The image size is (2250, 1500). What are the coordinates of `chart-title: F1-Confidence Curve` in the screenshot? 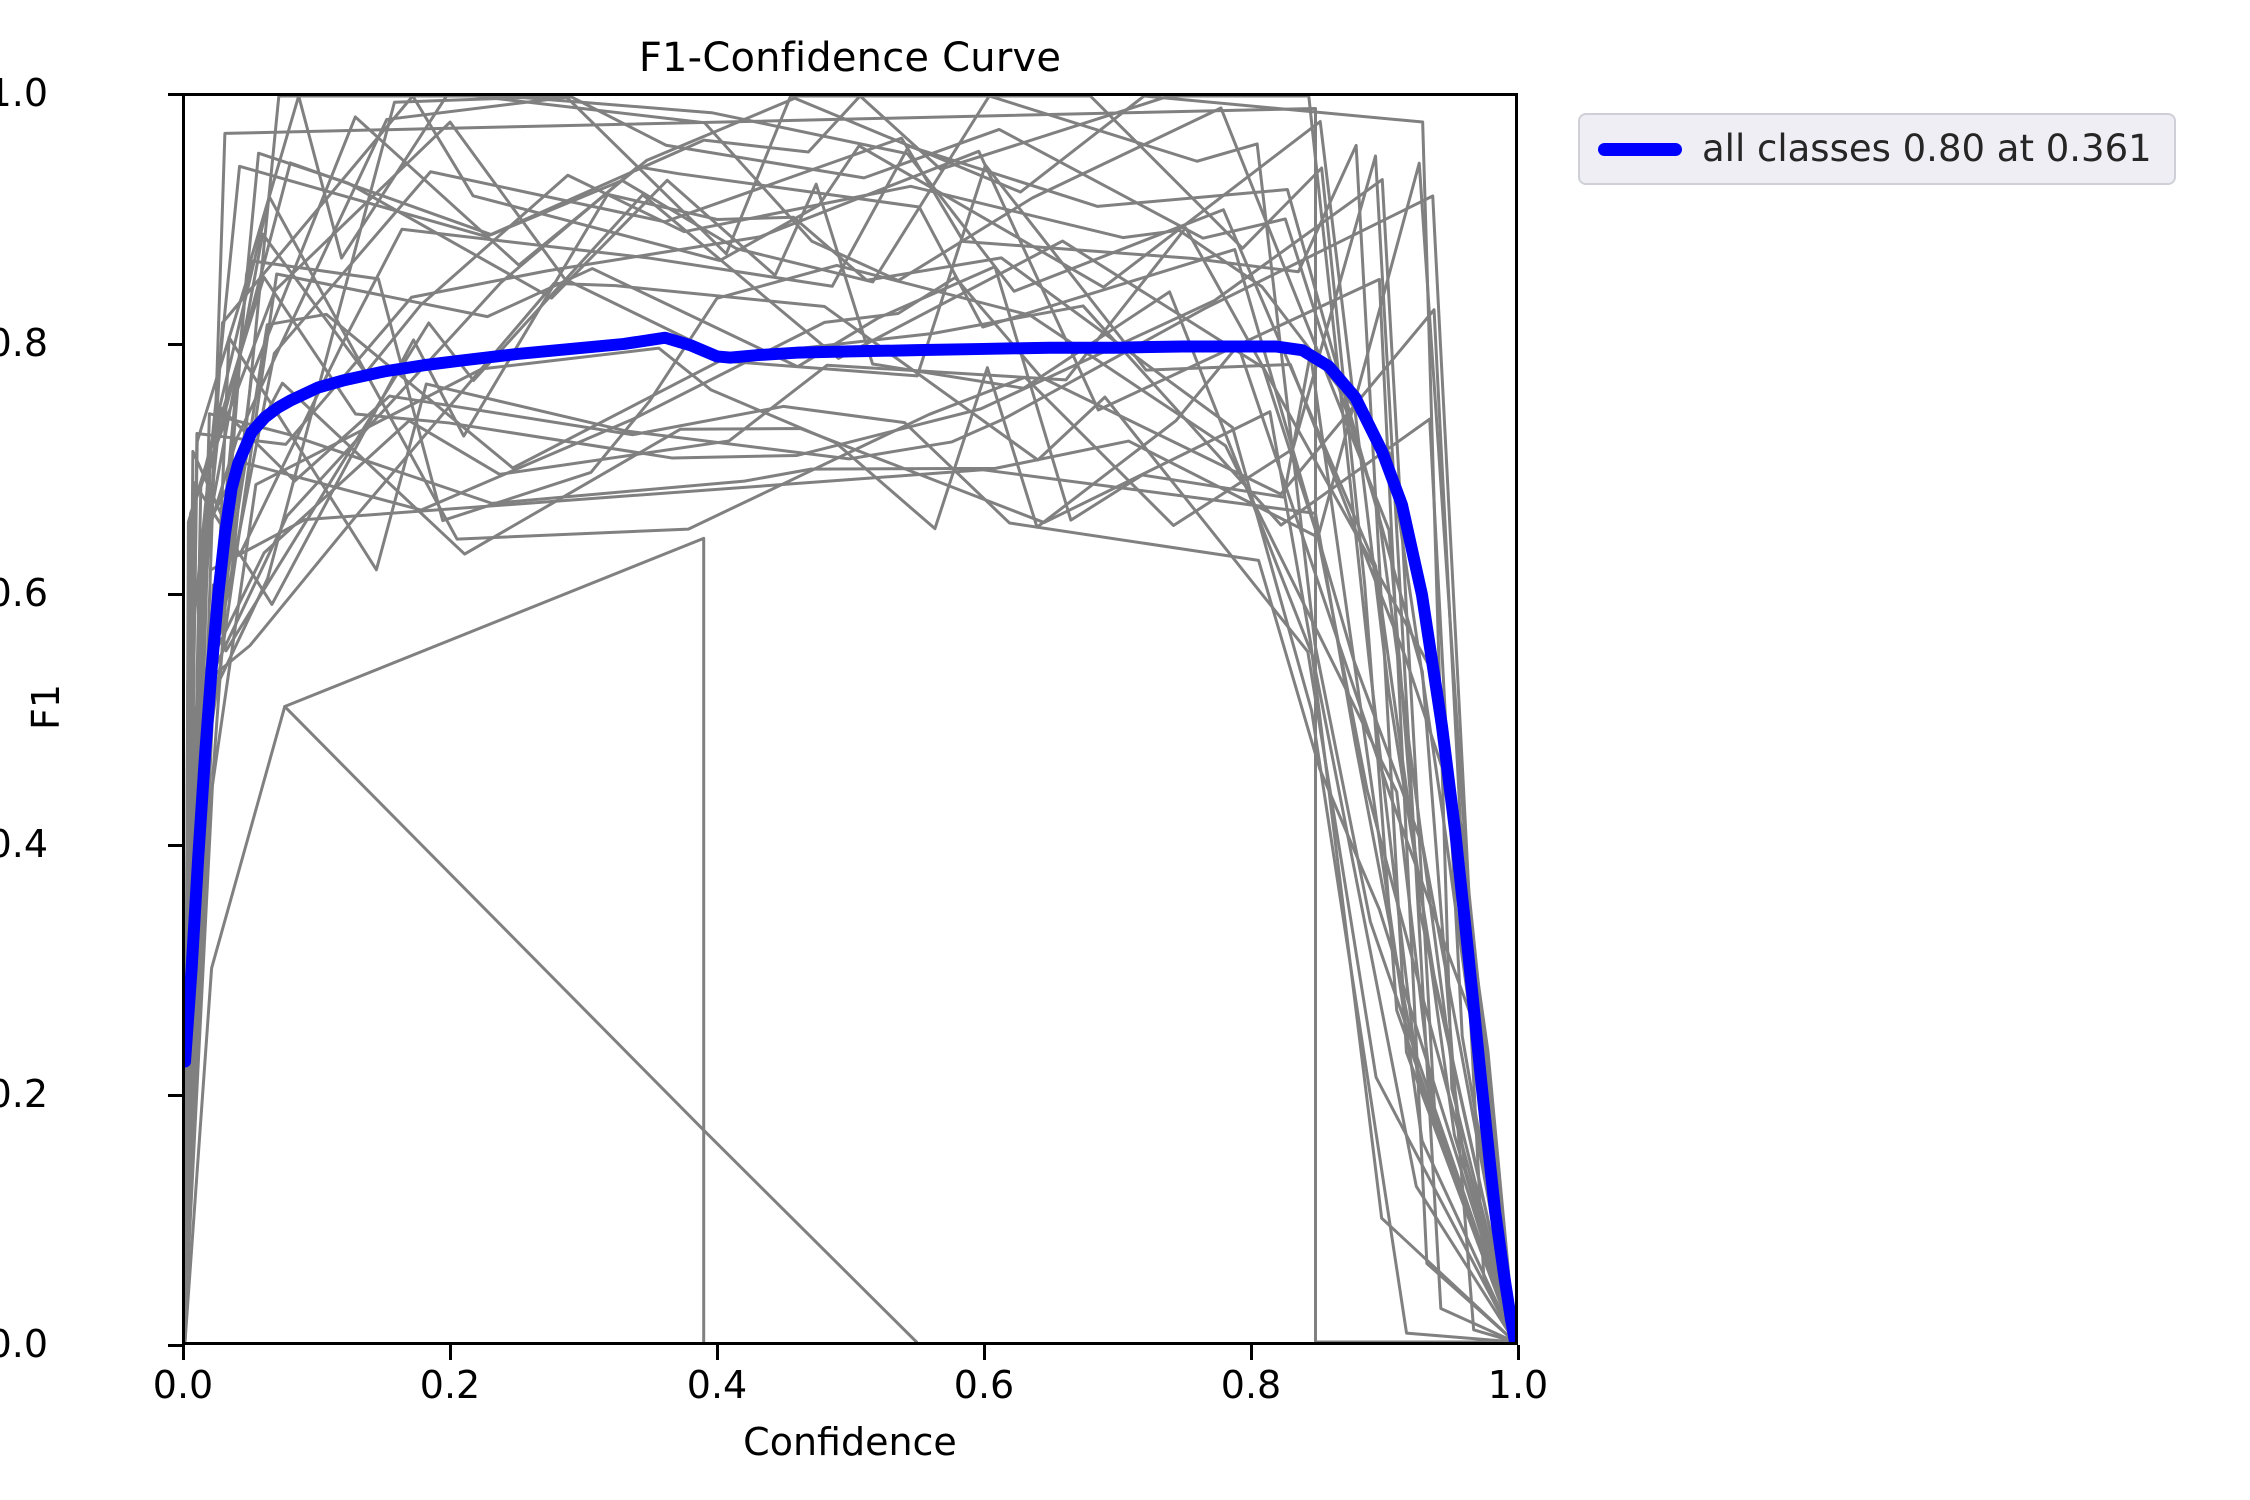 It's located at (850, 58).